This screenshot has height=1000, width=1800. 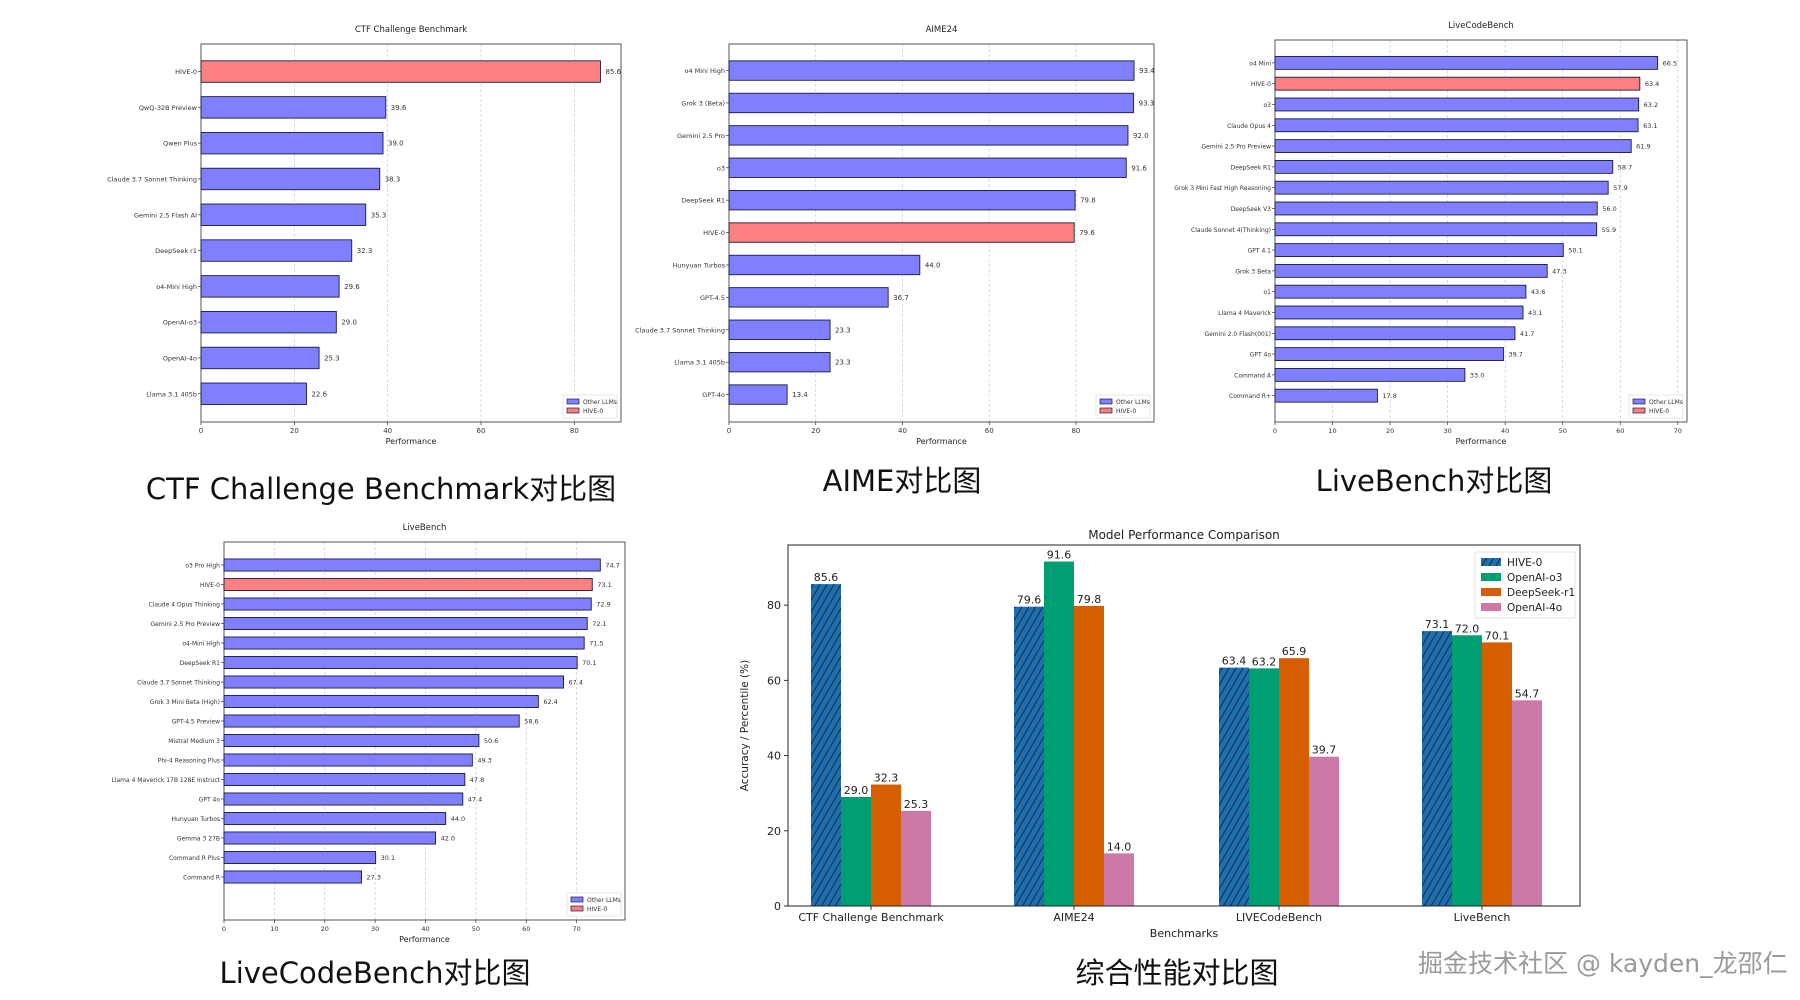 What do you see at coordinates (800, 395) in the screenshot?
I see `bar-value-label: 13.4` at bounding box center [800, 395].